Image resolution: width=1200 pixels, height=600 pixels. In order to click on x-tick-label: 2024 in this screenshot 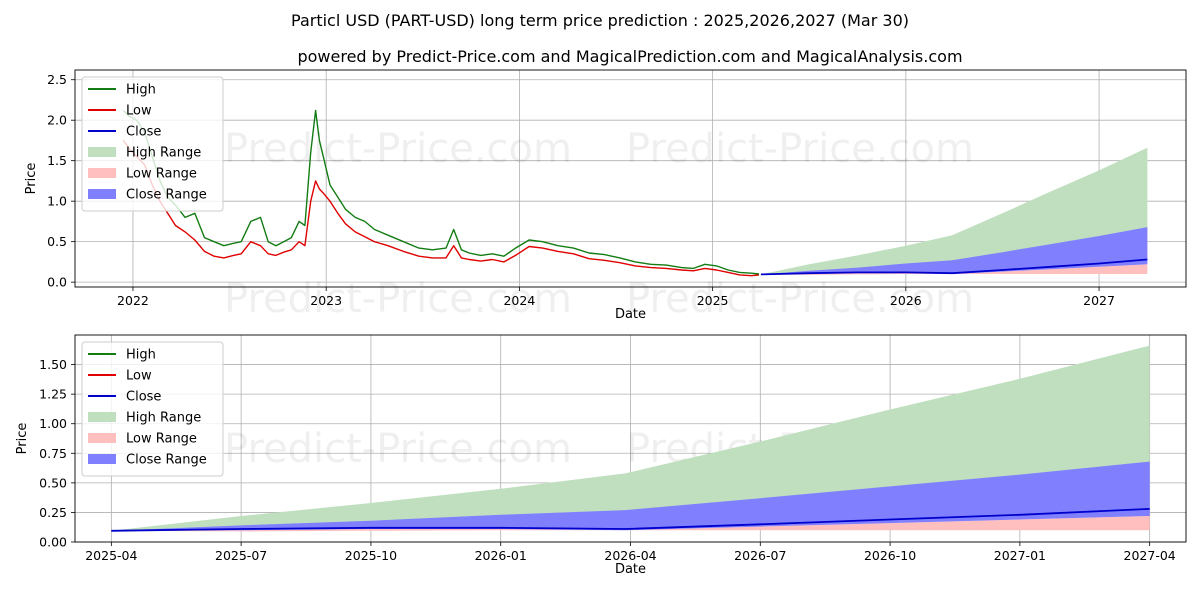, I will do `click(519, 300)`.